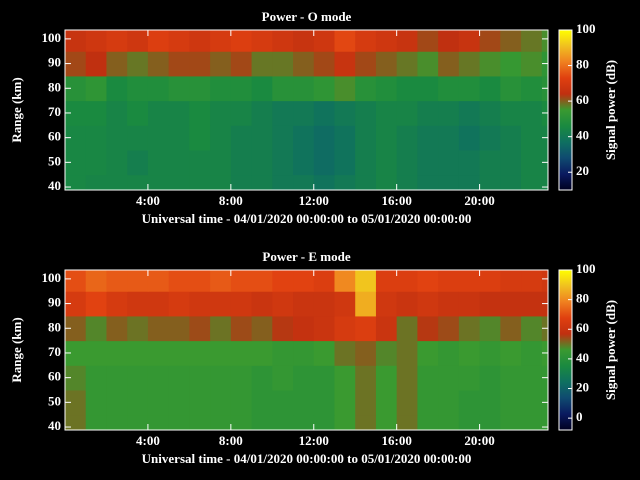 The image size is (640, 480). I want to click on colorbar-tick-label: 0, so click(579, 416).